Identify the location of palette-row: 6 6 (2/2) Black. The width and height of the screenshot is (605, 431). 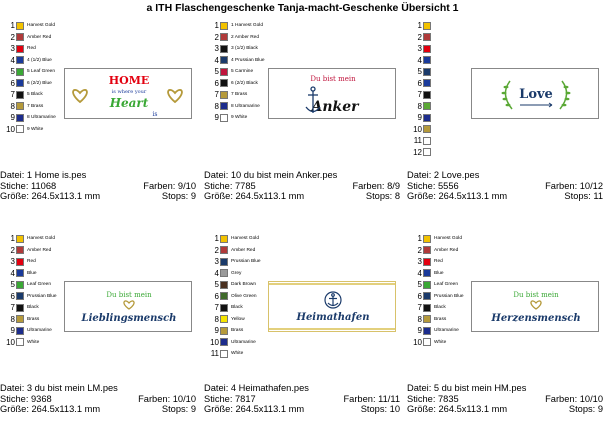
(237, 84).